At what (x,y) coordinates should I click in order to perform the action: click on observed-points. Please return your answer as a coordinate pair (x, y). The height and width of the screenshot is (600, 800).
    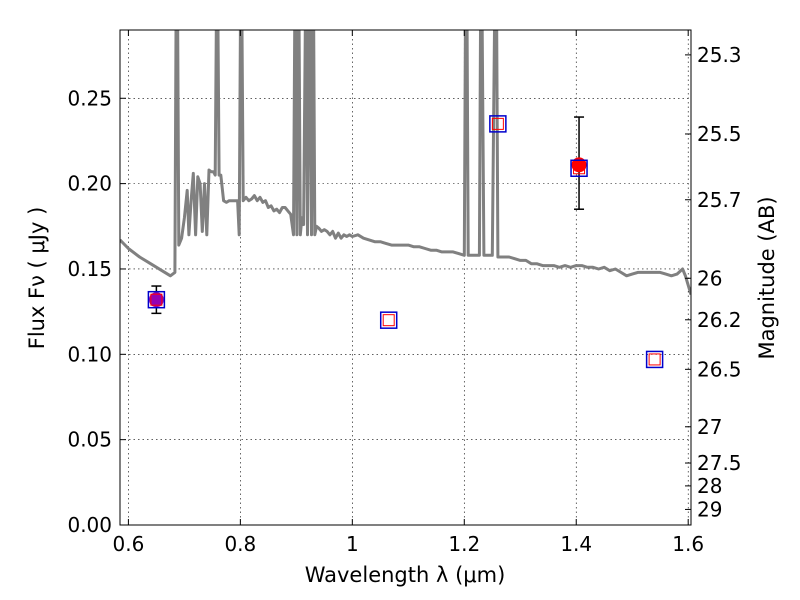
    Looking at the image, I should click on (367, 232).